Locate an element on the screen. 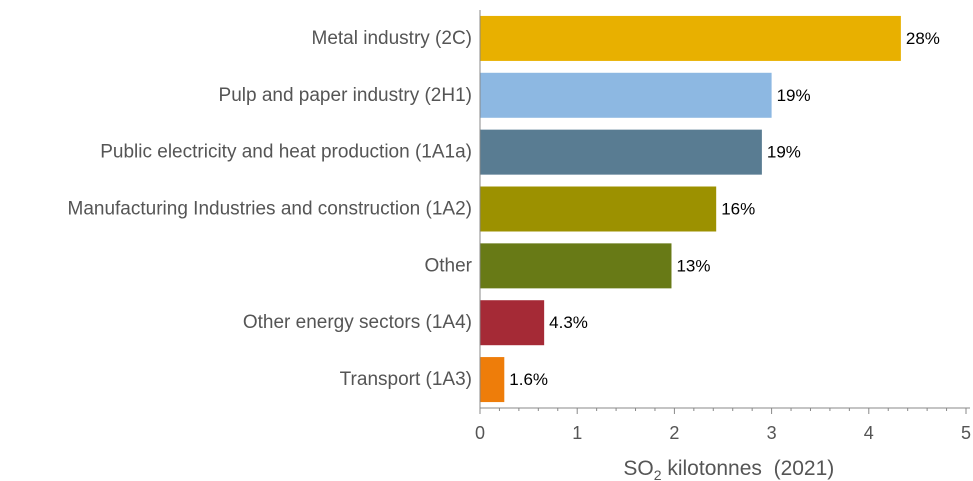  category-label-2: Pulp and paper industry (2H1) is located at coordinates (345, 95).